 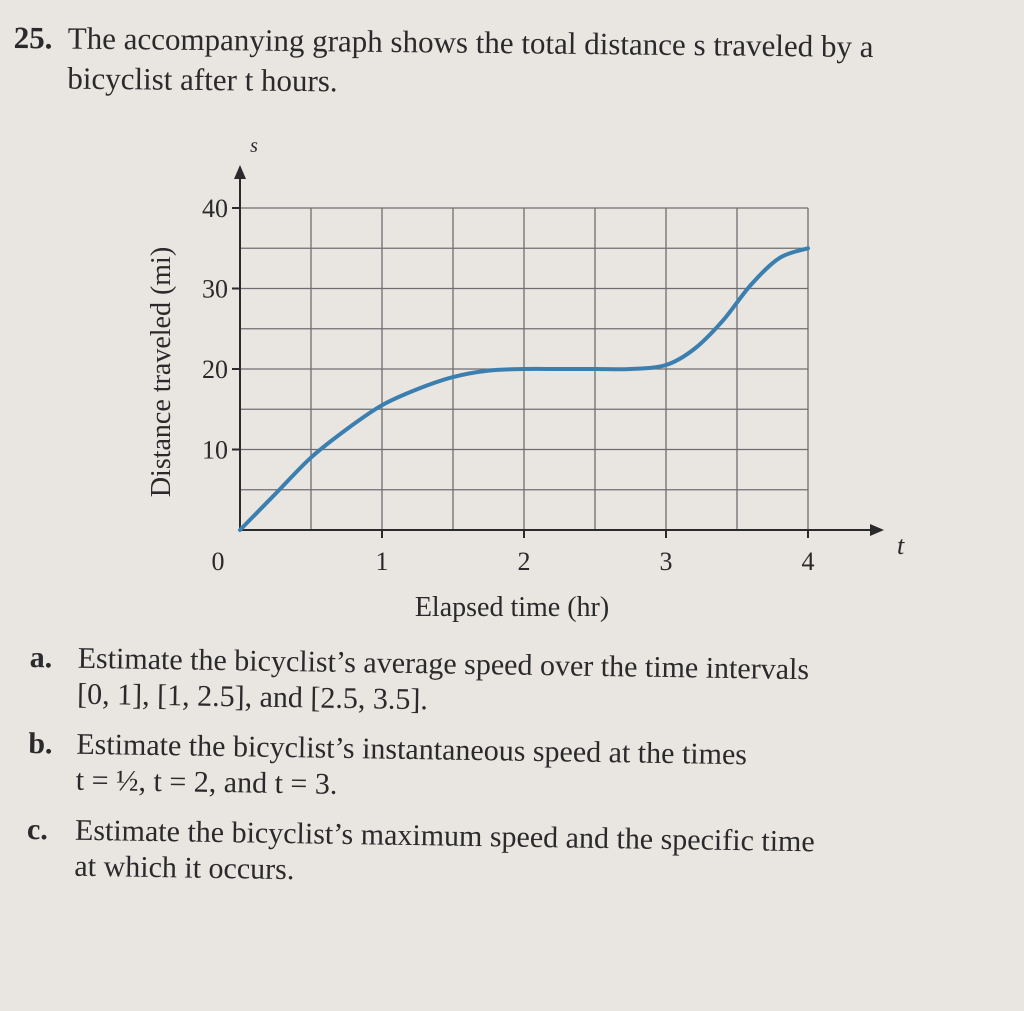 I want to click on x-tick-label: 4, so click(x=808, y=561).